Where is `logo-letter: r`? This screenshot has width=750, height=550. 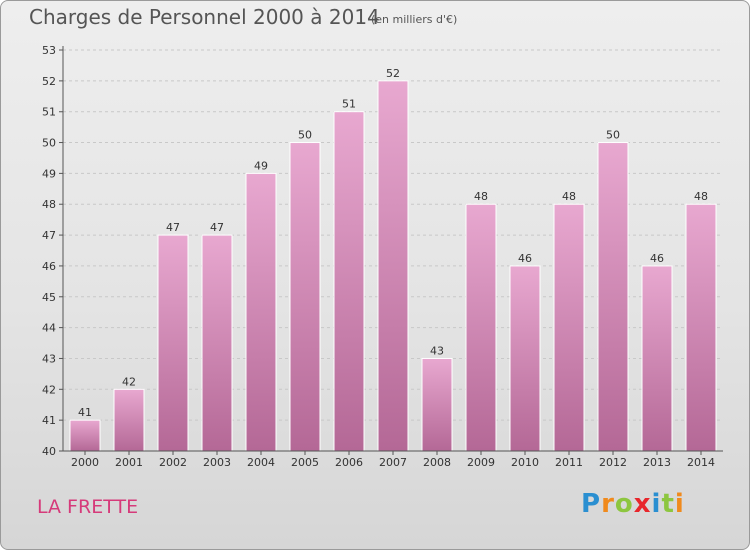 logo-letter: r is located at coordinates (608, 504).